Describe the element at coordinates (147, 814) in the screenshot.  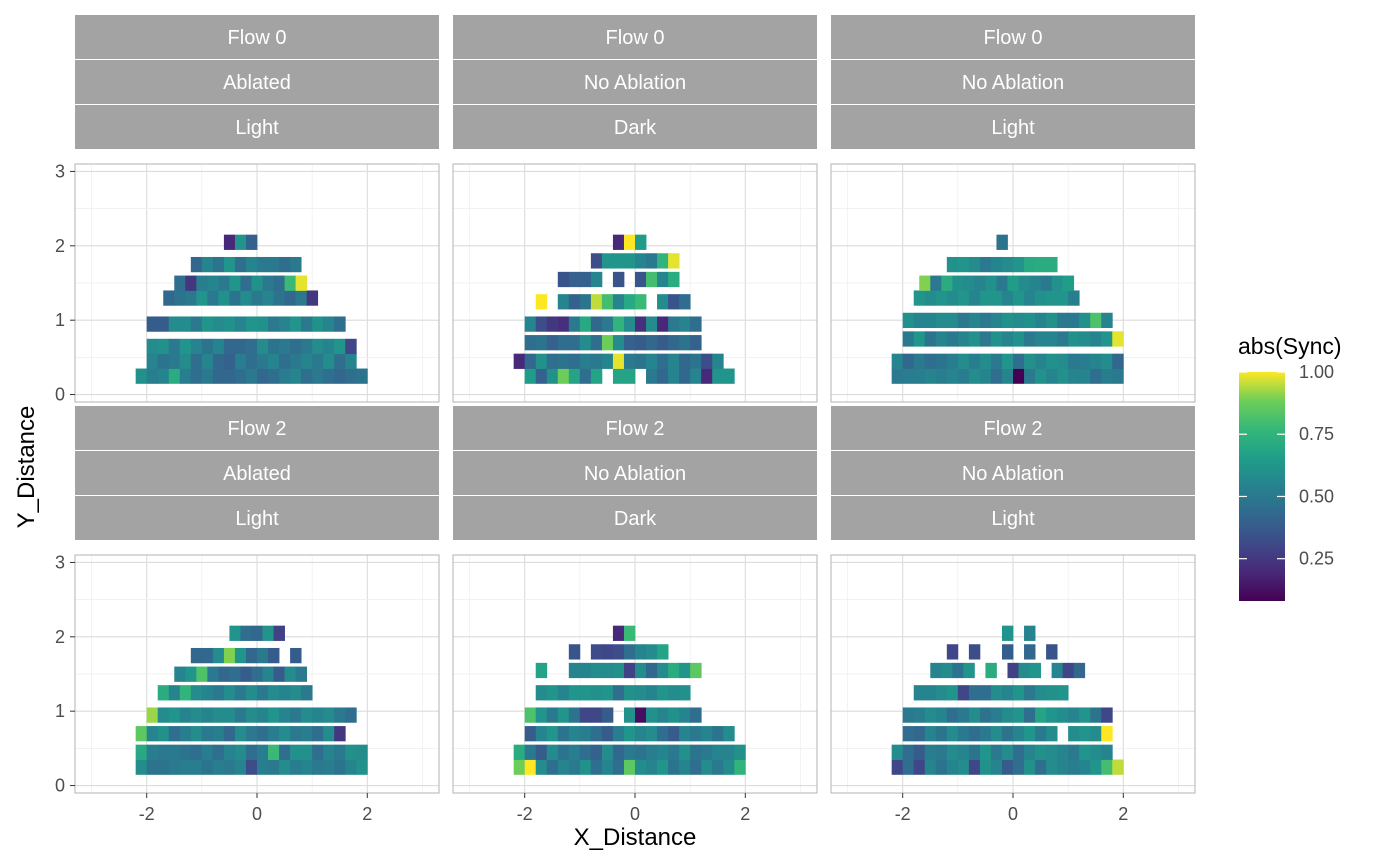
I see `x-tick-label: -2` at that location.